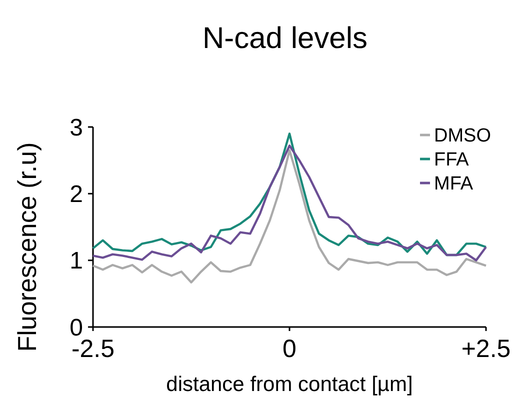  Describe the element at coordinates (452, 160) in the screenshot. I see `legend-label: FFA` at that location.